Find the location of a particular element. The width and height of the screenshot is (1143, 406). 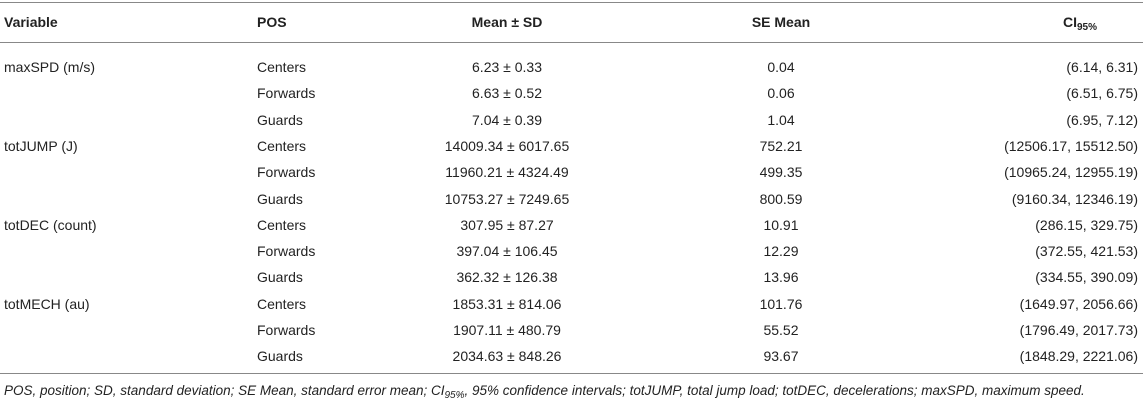

mean-cell: 7.04 ± 0.39 is located at coordinates (507, 119).